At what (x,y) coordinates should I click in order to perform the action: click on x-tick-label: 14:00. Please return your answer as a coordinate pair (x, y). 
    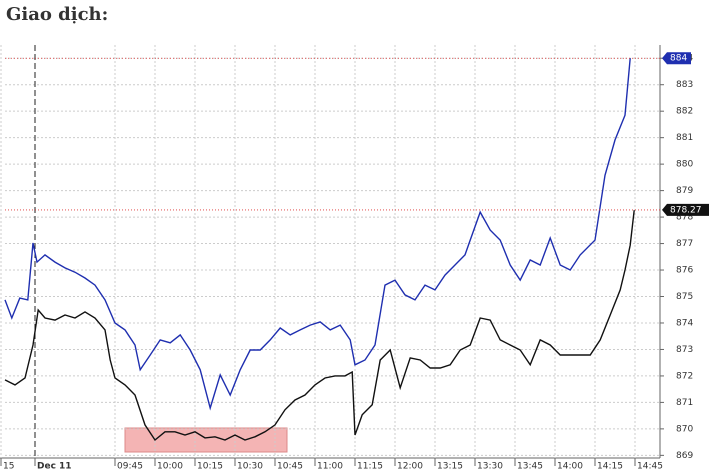
    Looking at the image, I should click on (570, 467).